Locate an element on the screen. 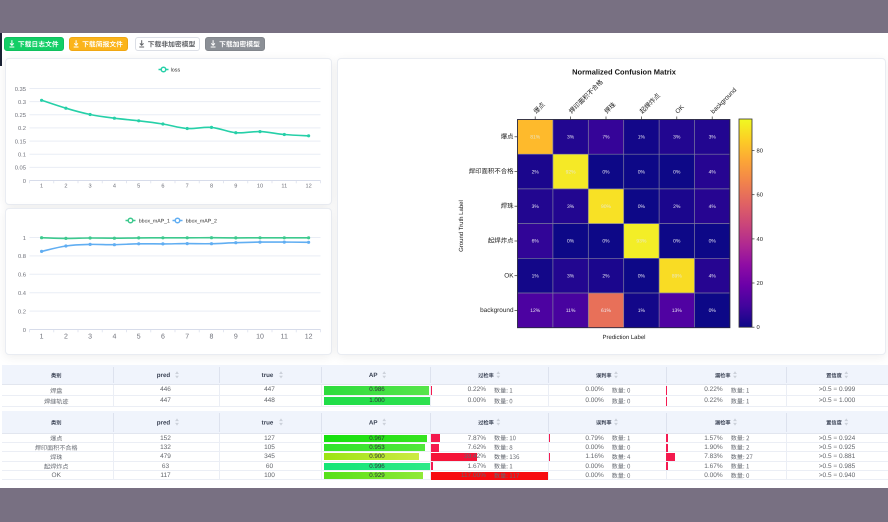 This screenshot has height=522, width=888. svg-text: 12% is located at coordinates (535, 311).